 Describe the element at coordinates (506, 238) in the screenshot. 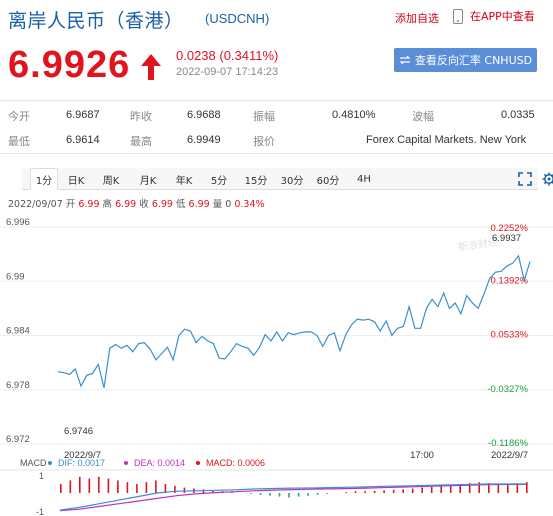

I see `high-label: 6.9937` at that location.